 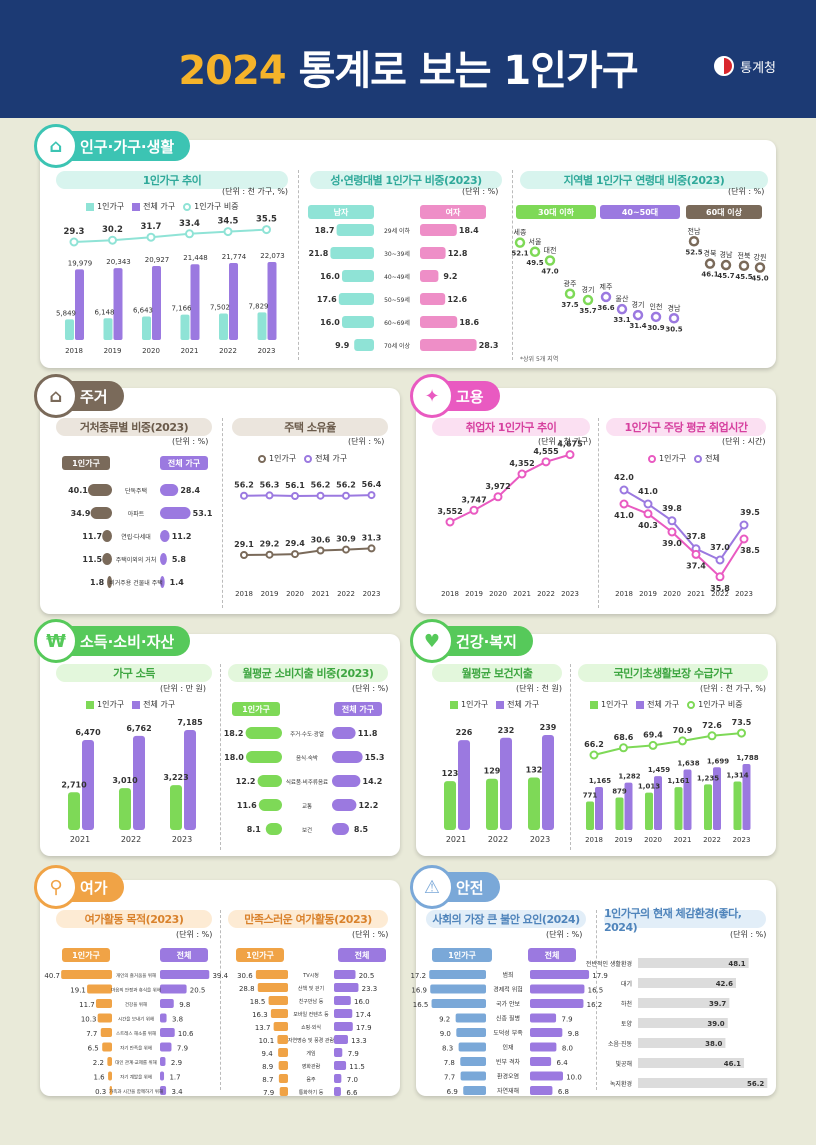 What do you see at coordinates (87, 1005) in the screenshot?
I see `data-label: 11.7` at bounding box center [87, 1005].